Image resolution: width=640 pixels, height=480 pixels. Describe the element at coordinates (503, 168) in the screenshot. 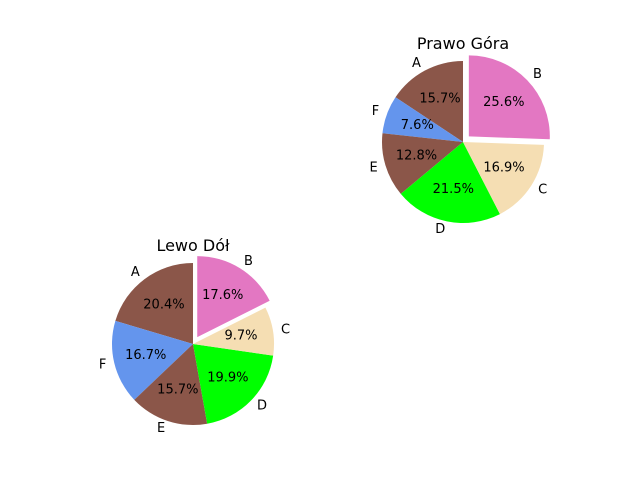

I see `slice-value-label-c: 16.9%` at that location.